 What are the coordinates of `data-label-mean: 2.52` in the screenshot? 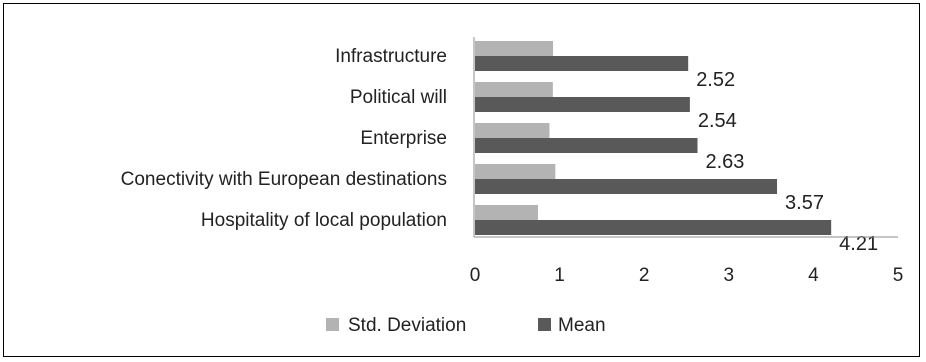 It's located at (715, 80).